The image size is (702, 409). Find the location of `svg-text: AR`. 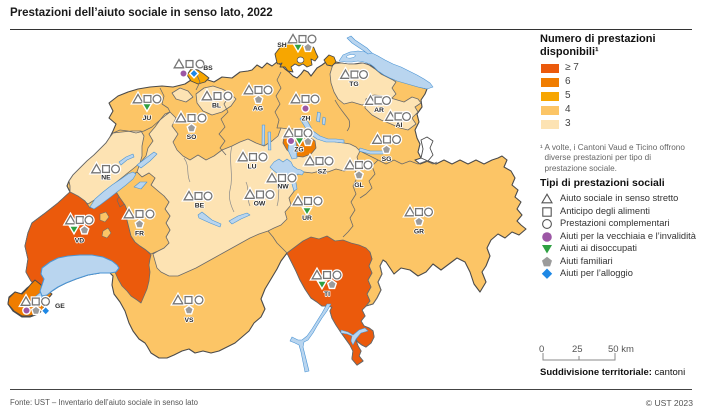

svg-text: AR is located at coordinates (379, 110).